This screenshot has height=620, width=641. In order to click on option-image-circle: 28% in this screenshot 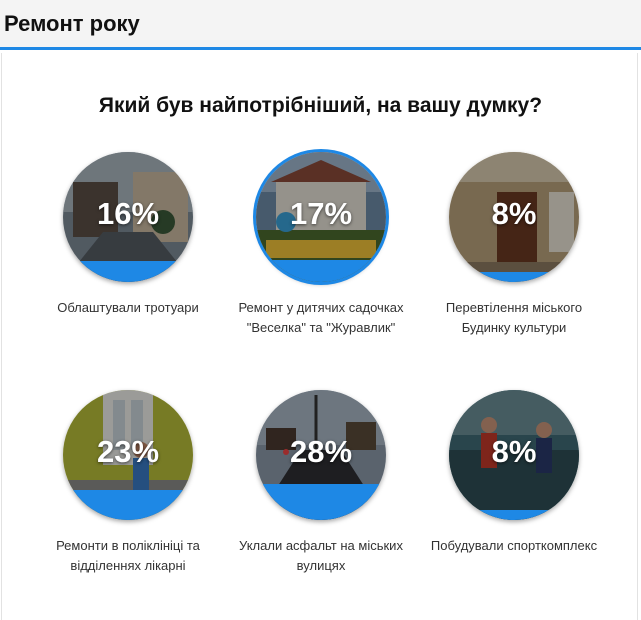, I will do `click(321, 455)`.